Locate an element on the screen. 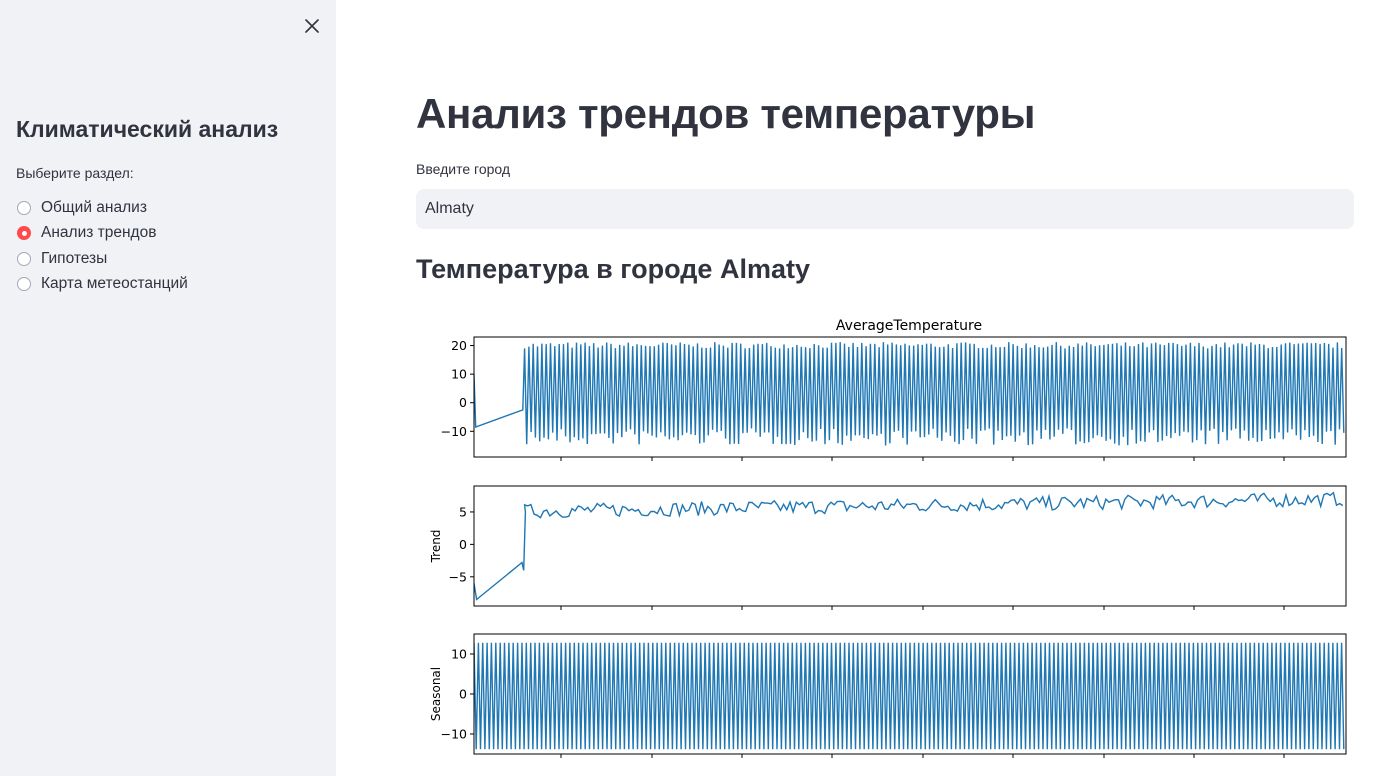 This screenshot has height=776, width=1394. radio-option-stations-map: Карта метеостанций is located at coordinates (102, 285).